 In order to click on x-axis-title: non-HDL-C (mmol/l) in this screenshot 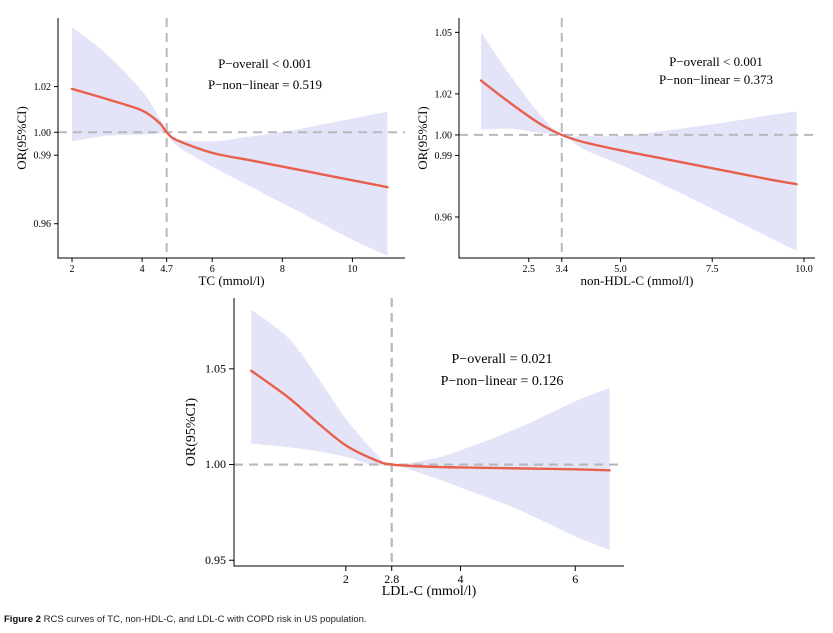, I will do `click(636, 280)`.